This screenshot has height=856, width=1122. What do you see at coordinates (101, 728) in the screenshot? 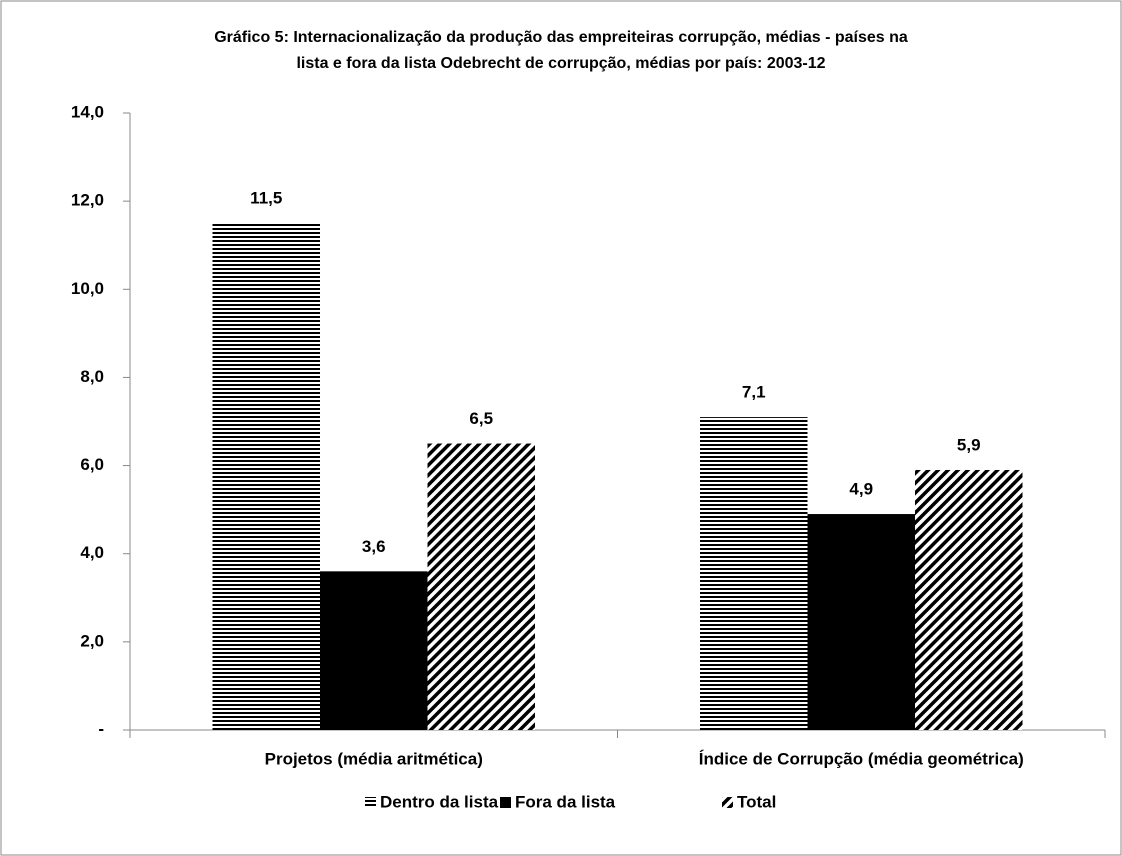
I see `y-tick-label: -` at bounding box center [101, 728].